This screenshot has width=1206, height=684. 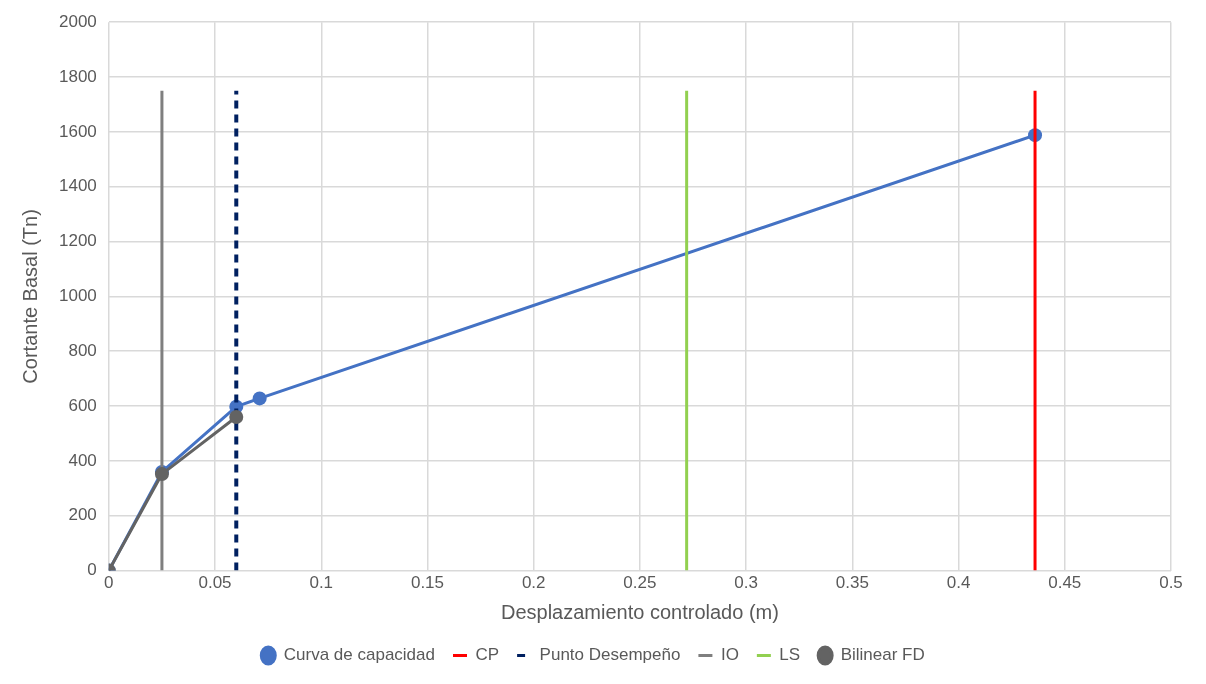 What do you see at coordinates (82, 460) in the screenshot?
I see `y-tick-label: 400` at bounding box center [82, 460].